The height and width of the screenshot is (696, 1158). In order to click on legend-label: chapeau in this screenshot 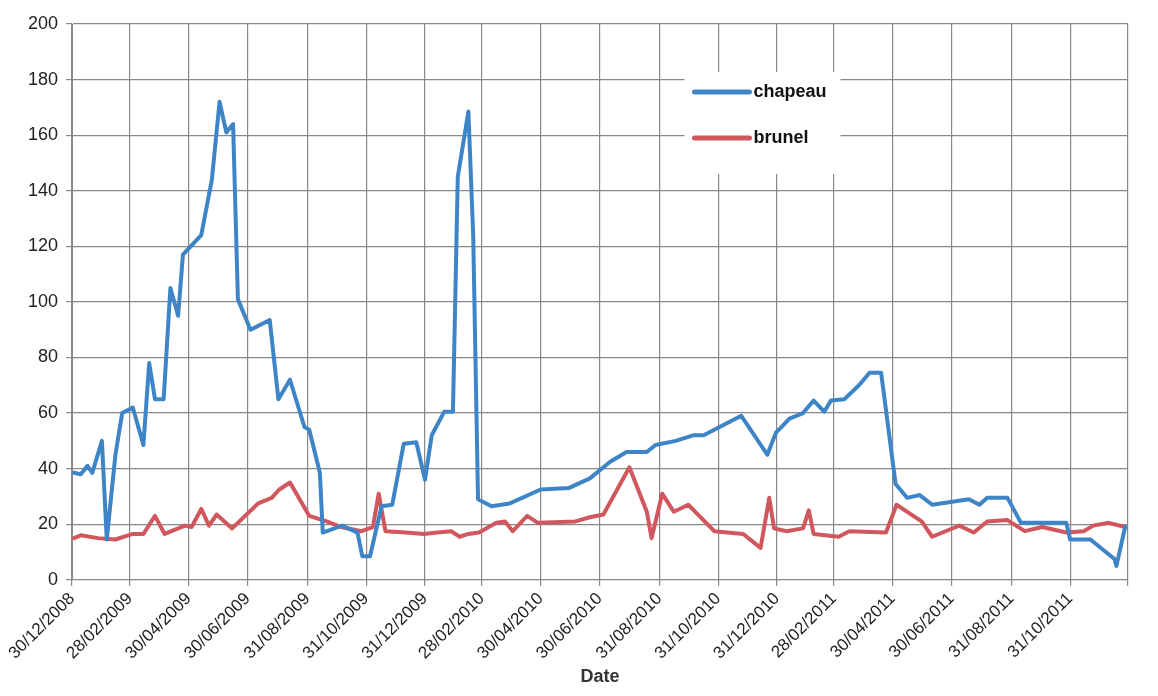, I will do `click(790, 90)`.